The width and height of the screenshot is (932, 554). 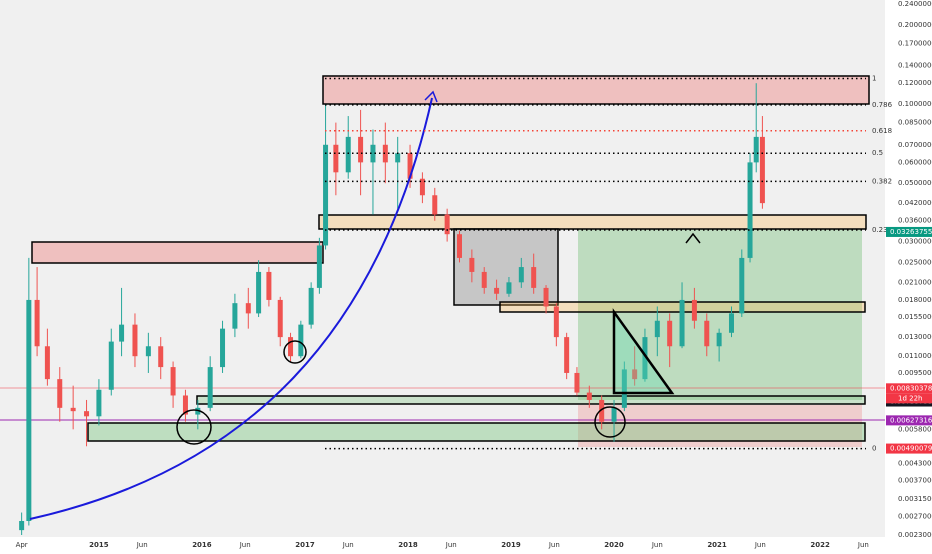 What do you see at coordinates (915, 104) in the screenshot?
I see `y-tick-label: 0.10000000` at bounding box center [915, 104].